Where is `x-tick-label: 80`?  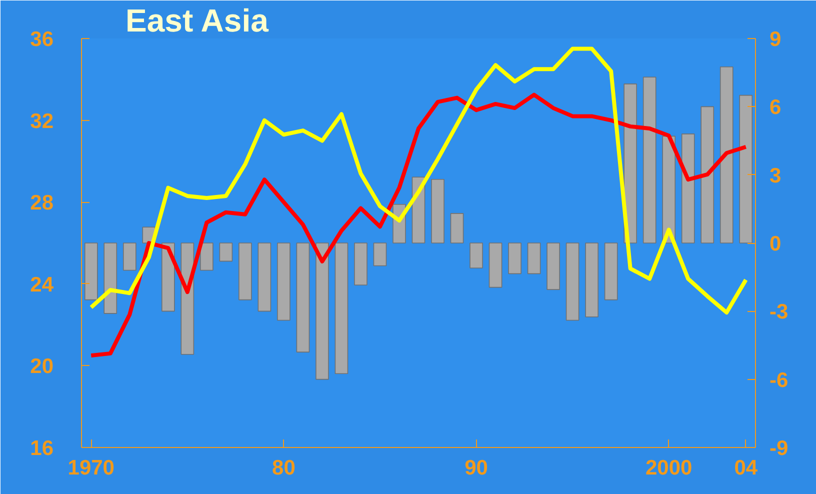 x-tick-label: 80 is located at coordinates (284, 468).